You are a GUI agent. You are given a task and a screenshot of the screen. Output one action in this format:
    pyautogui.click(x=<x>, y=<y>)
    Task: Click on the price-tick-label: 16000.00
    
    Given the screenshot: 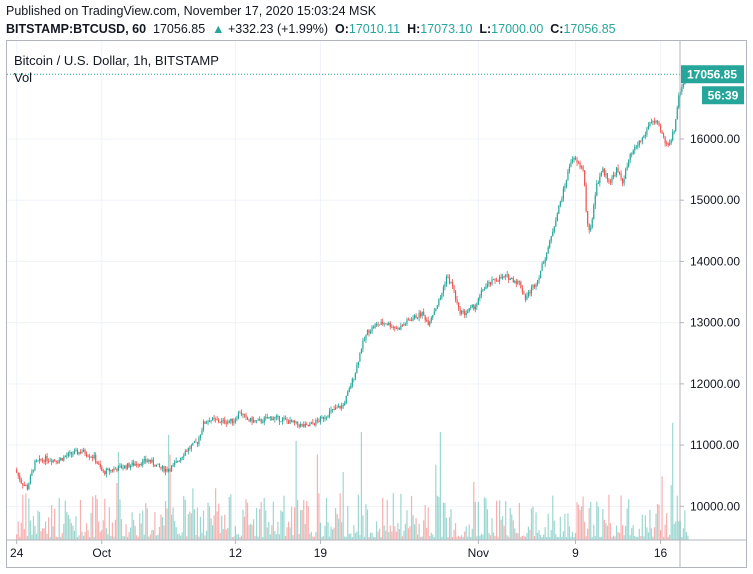 What is the action you would take?
    pyautogui.click(x=715, y=139)
    